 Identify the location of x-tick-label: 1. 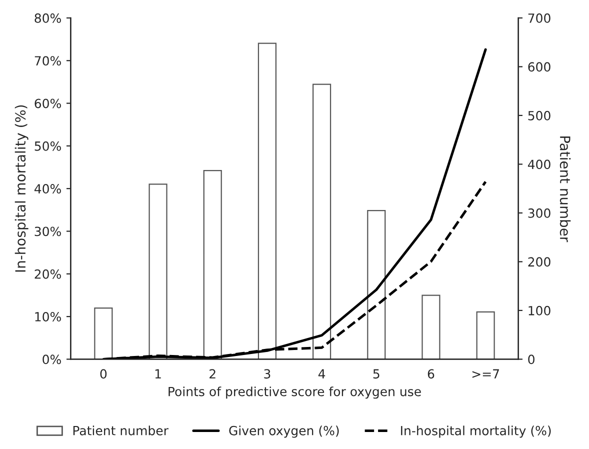
(158, 373).